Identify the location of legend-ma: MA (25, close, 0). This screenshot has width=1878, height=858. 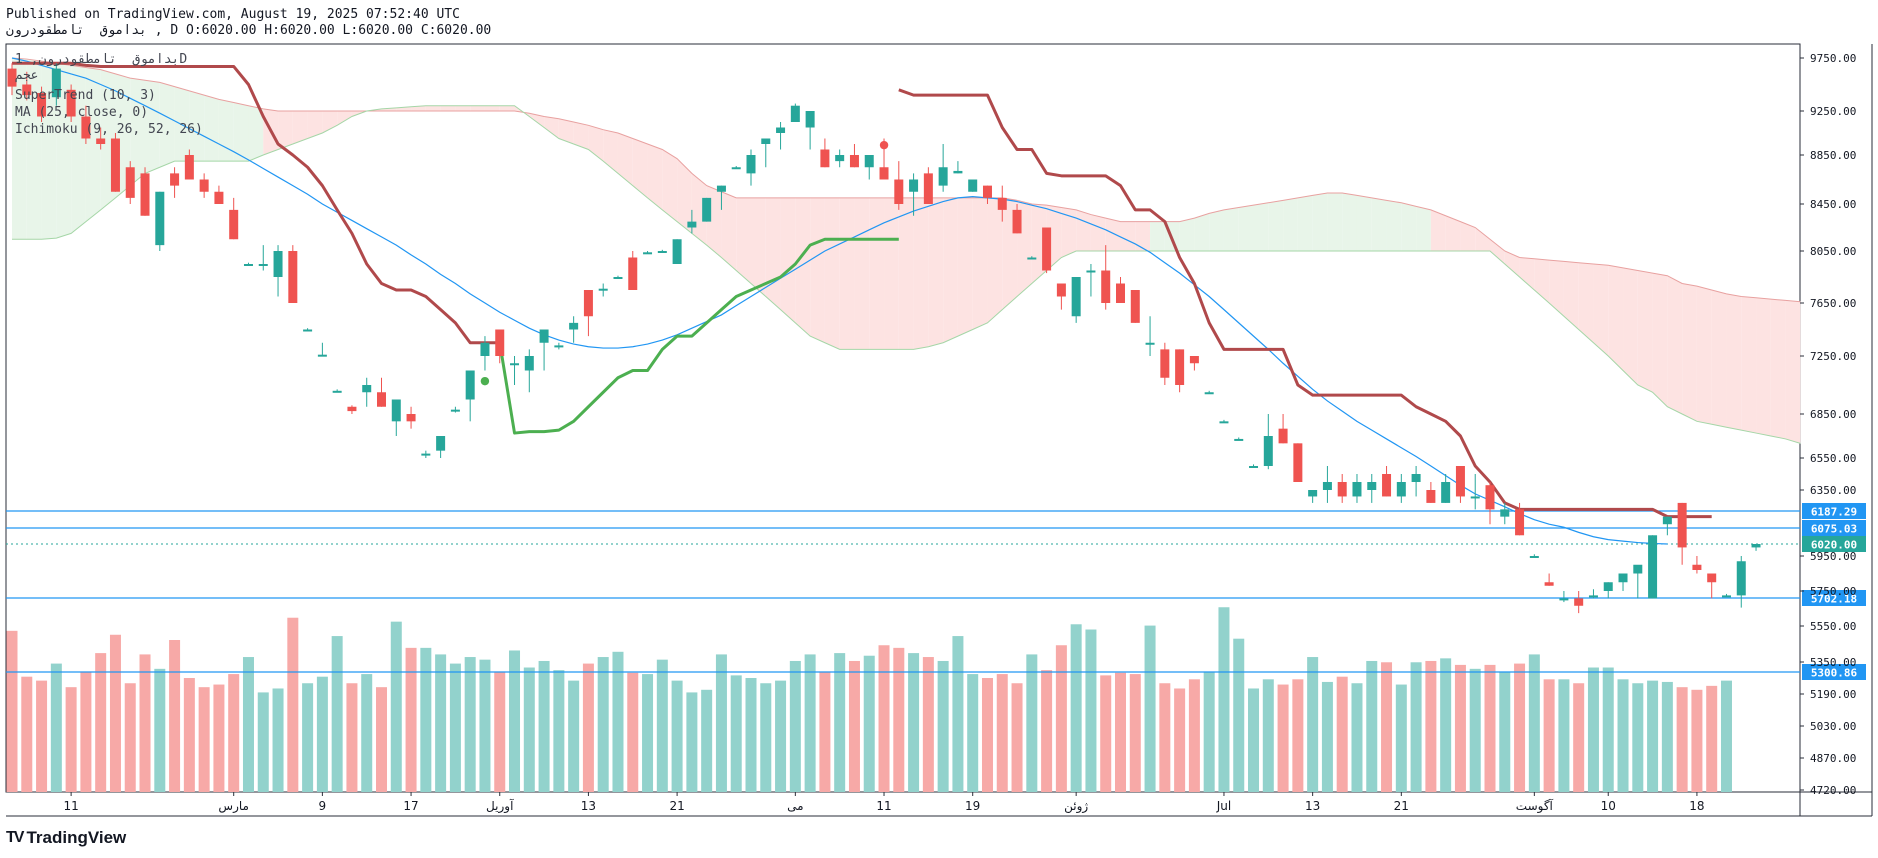
(82, 112).